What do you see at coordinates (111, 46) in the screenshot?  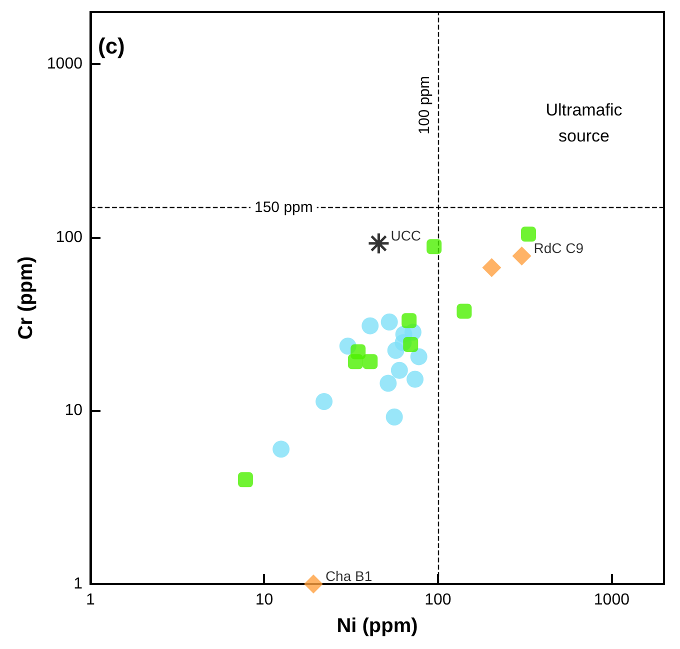 I see `text: (c)` at bounding box center [111, 46].